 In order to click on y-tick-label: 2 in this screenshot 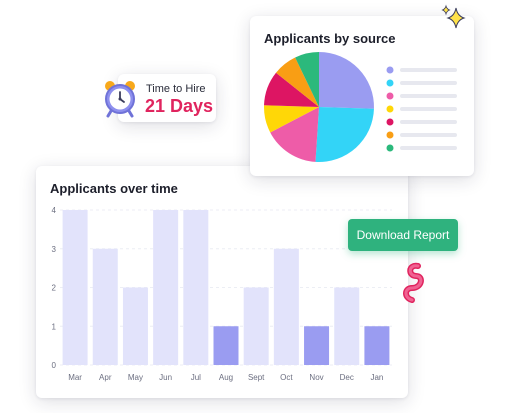, I will do `click(54, 288)`.